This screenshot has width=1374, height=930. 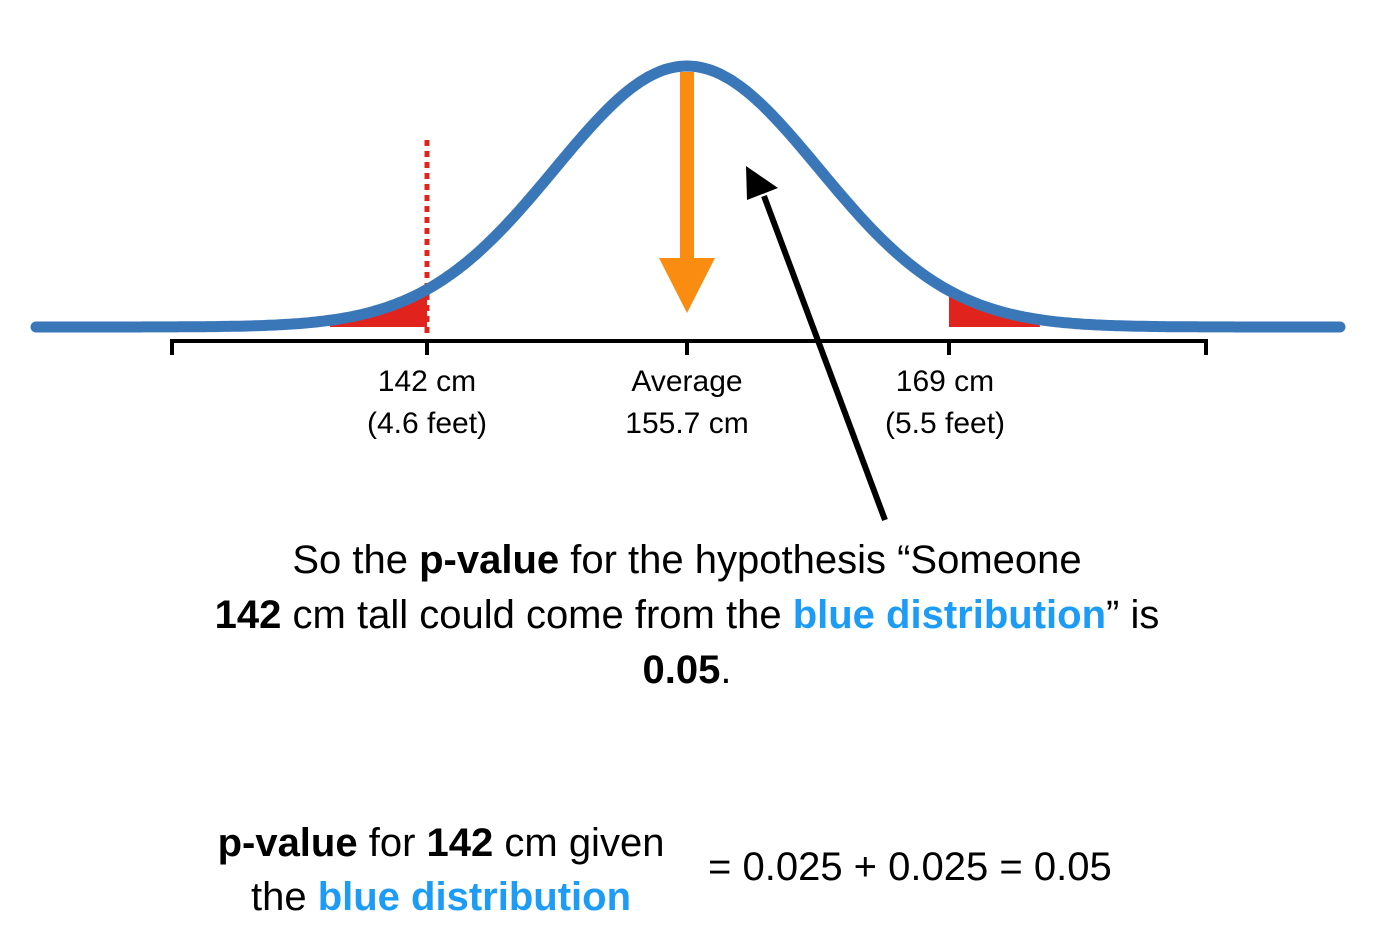 I want to click on caption-bold-pvalue: p-value, so click(x=489, y=560).